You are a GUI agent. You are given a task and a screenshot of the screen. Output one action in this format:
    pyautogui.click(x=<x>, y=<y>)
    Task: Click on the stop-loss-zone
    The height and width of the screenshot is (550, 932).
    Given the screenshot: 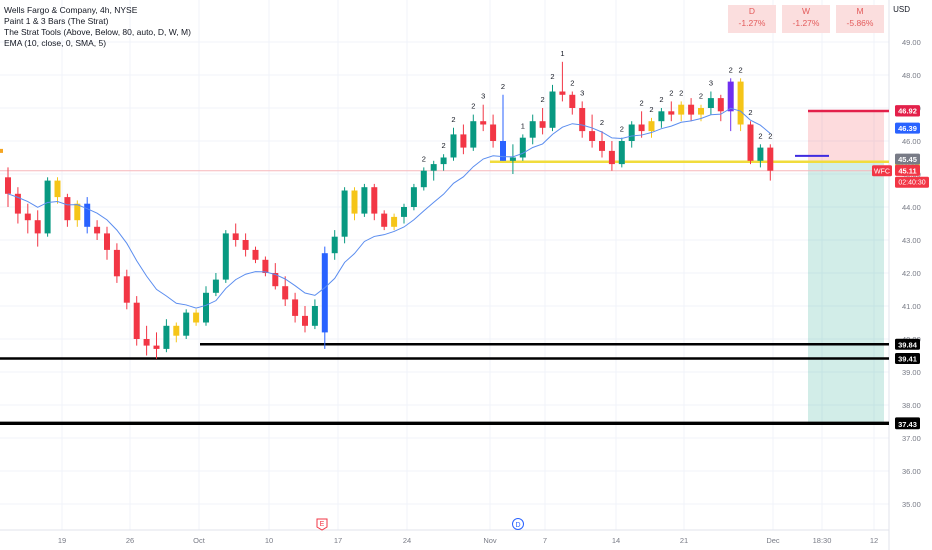 What is the action you would take?
    pyautogui.click(x=846, y=136)
    